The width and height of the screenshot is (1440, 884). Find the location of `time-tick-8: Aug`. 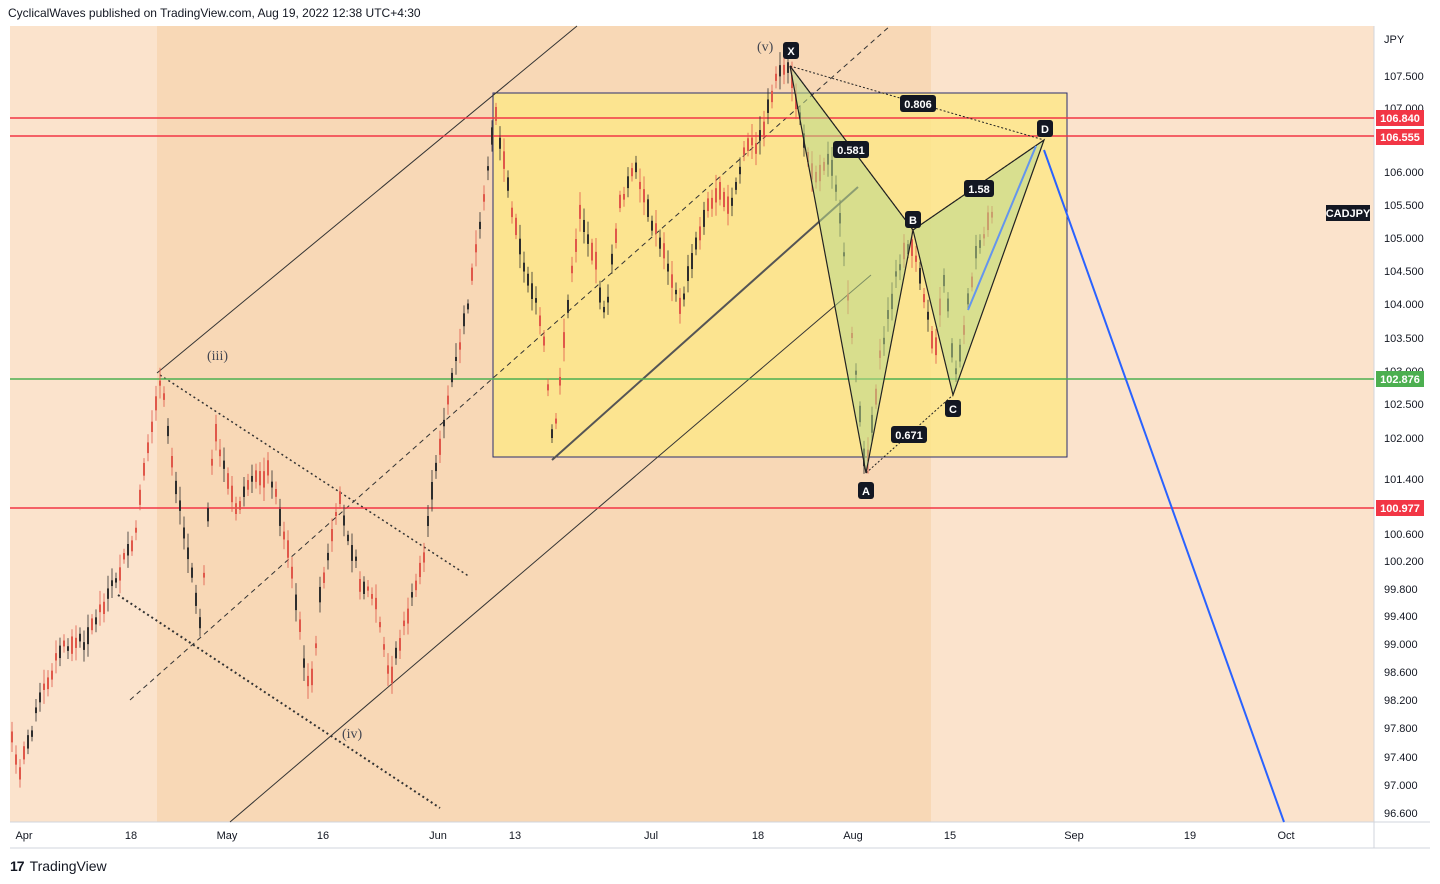

time-tick-8: Aug is located at coordinates (853, 836).